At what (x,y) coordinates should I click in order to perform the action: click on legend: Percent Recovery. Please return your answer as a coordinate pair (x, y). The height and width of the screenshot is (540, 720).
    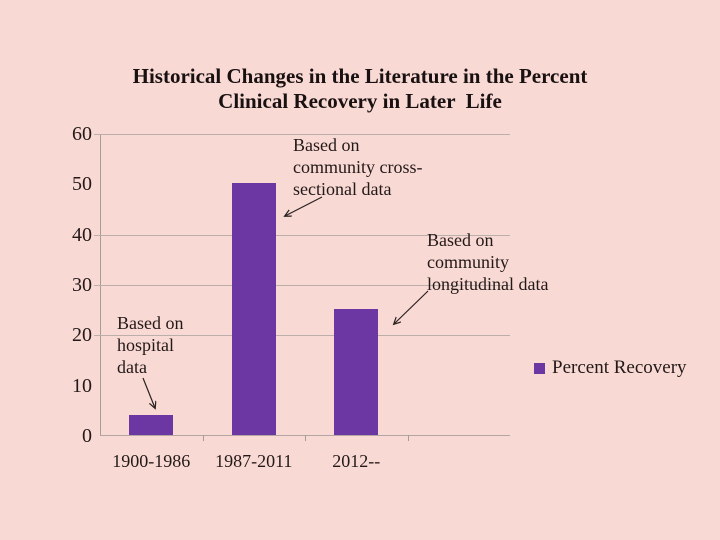
    Looking at the image, I should click on (610, 368).